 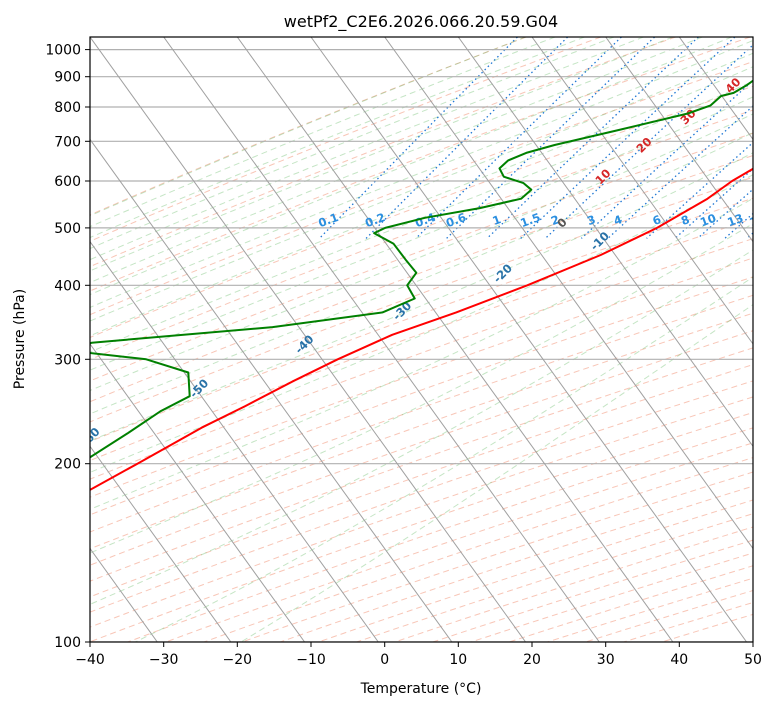 I want to click on y-tick-label: 1000, so click(x=63, y=51).